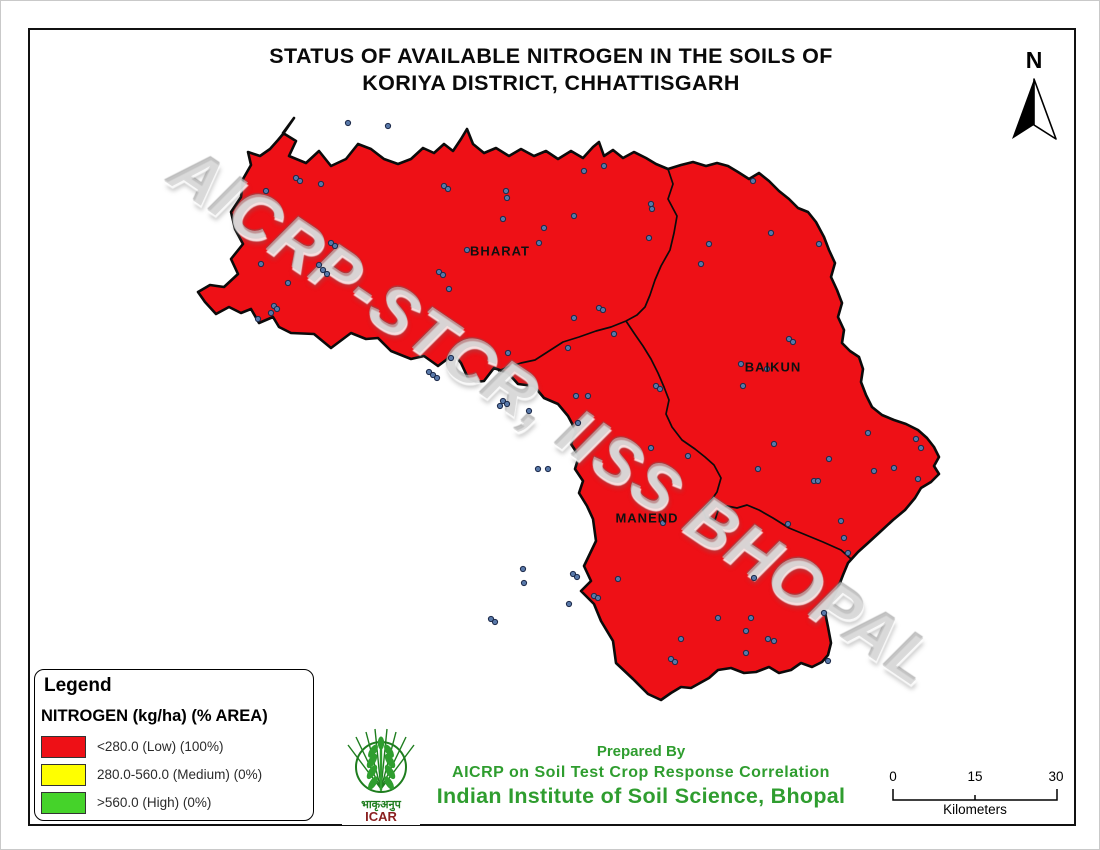 Image resolution: width=1100 pixels, height=850 pixels. What do you see at coordinates (975, 776) in the screenshot?
I see `scale-tick-15: 15` at bounding box center [975, 776].